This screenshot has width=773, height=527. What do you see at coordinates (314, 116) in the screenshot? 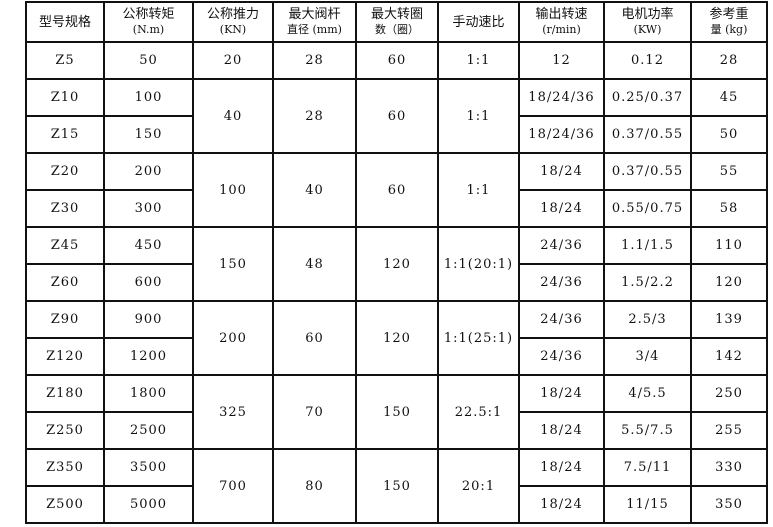
I see `stem-diameter-cell: 28` at bounding box center [314, 116].